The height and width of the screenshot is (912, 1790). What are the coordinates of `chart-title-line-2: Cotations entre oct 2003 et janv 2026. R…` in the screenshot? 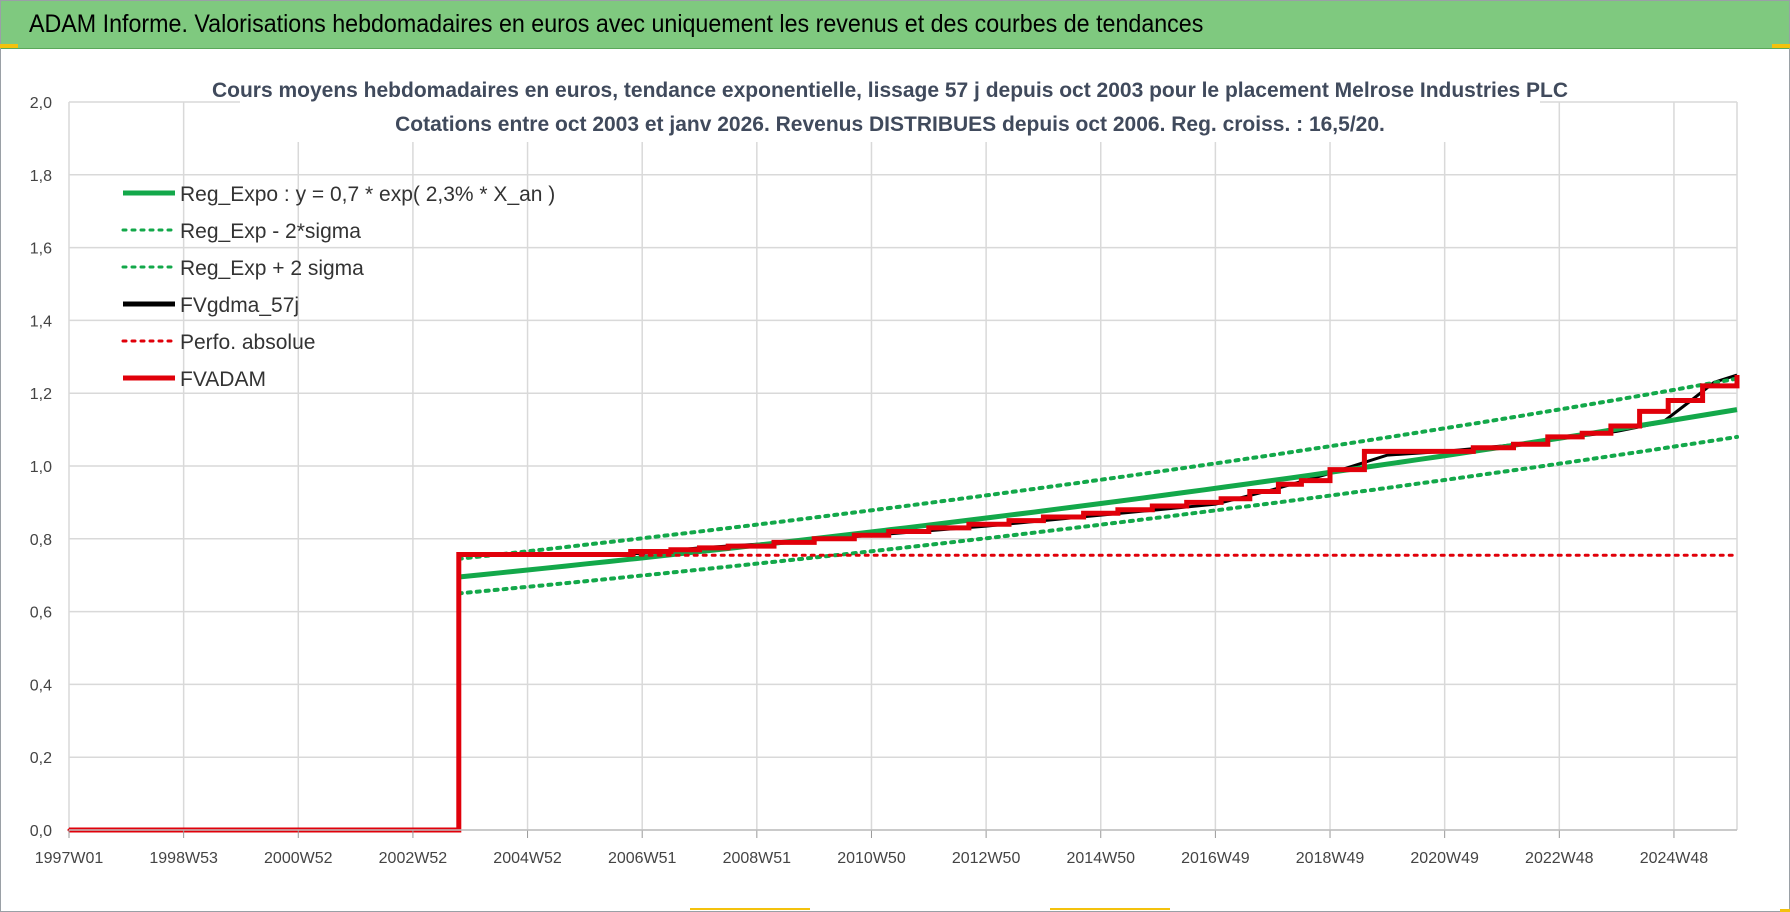 It's located at (890, 124).